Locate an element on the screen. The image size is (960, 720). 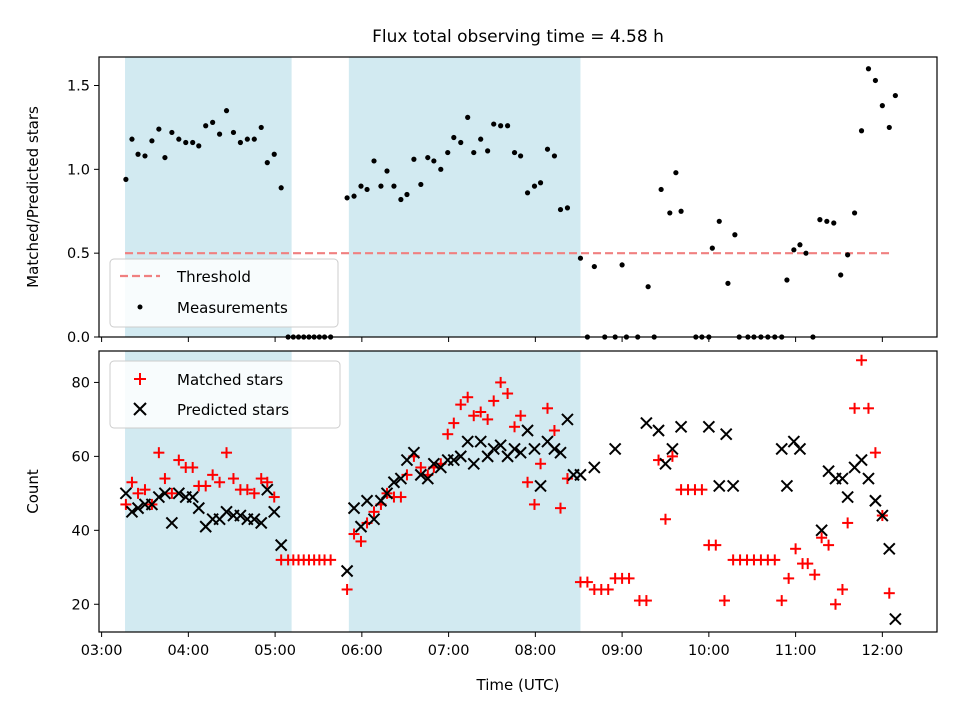
counts-y-axis-label: Count is located at coordinates (33, 491).